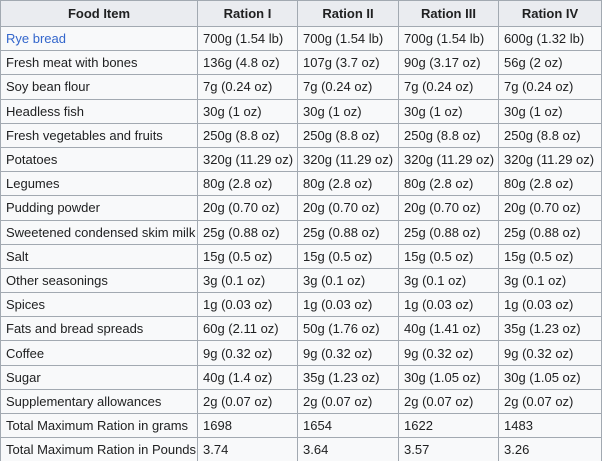  What do you see at coordinates (550, 63) in the screenshot?
I see `cell: 56g (2 oz)` at bounding box center [550, 63].